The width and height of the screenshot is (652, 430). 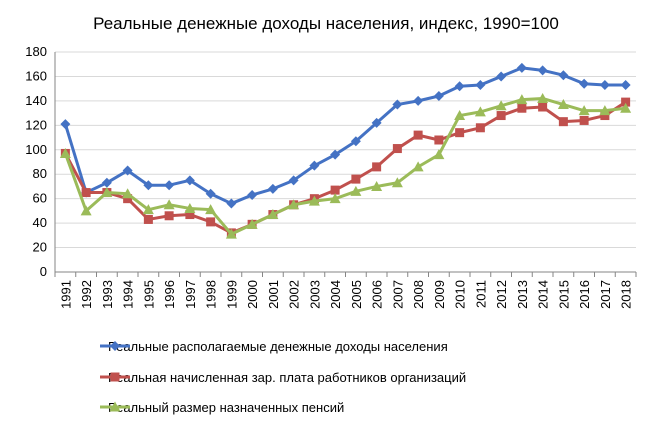 I want to click on x-tick-label: 2016, so click(x=584, y=294).